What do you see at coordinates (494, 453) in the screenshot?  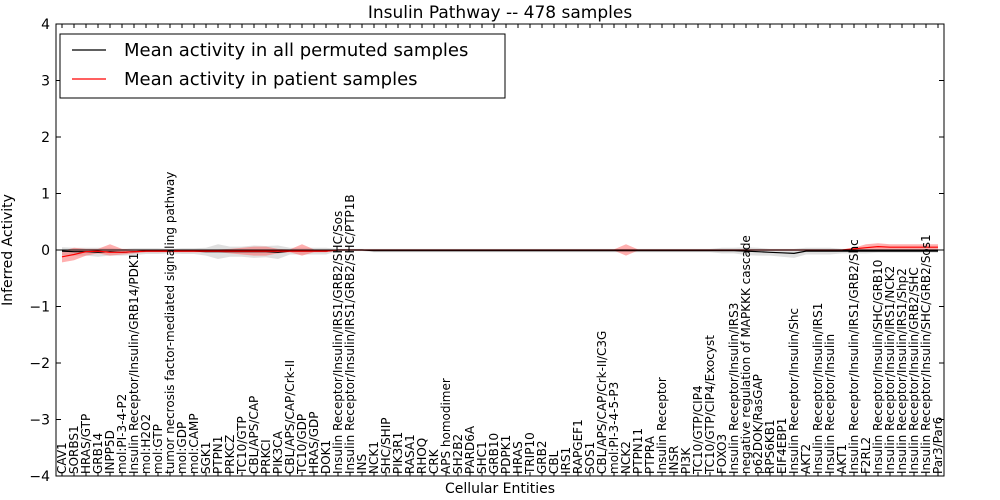 I see `x-tick-label: GRB10` at bounding box center [494, 453].